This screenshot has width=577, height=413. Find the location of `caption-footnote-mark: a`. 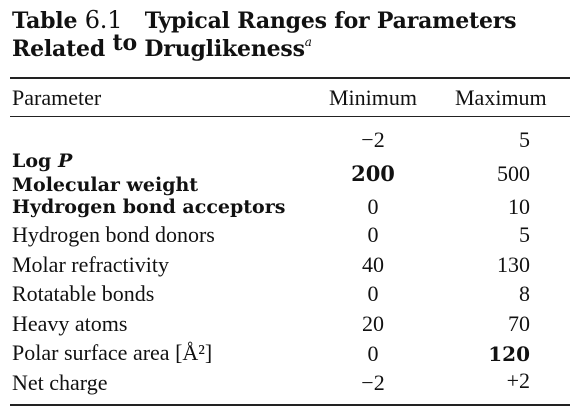

caption-footnote-mark: a is located at coordinates (308, 42).